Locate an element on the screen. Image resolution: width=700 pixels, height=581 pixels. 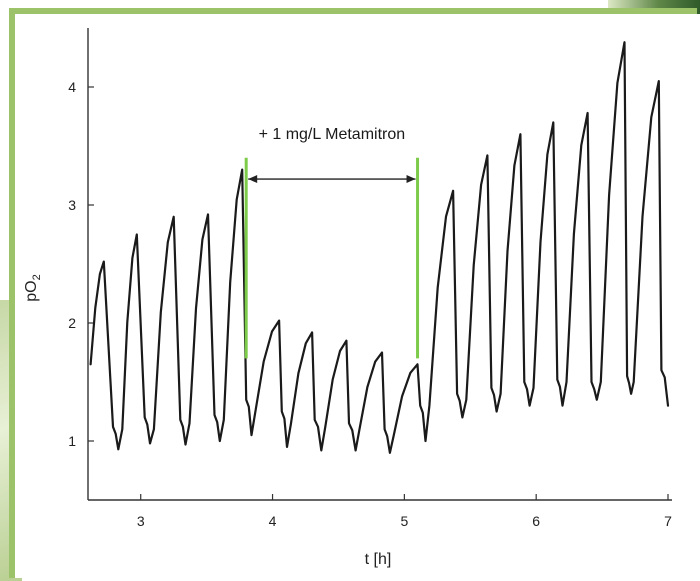
y-axis-title-subscript: 2 is located at coordinates (37, 277).